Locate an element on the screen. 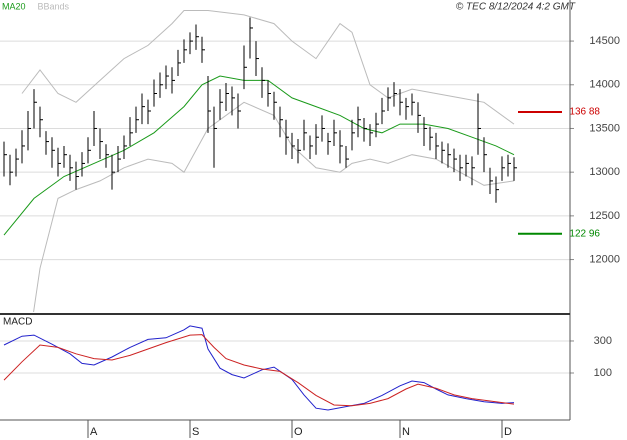  level-label: 122 96 is located at coordinates (584, 233).